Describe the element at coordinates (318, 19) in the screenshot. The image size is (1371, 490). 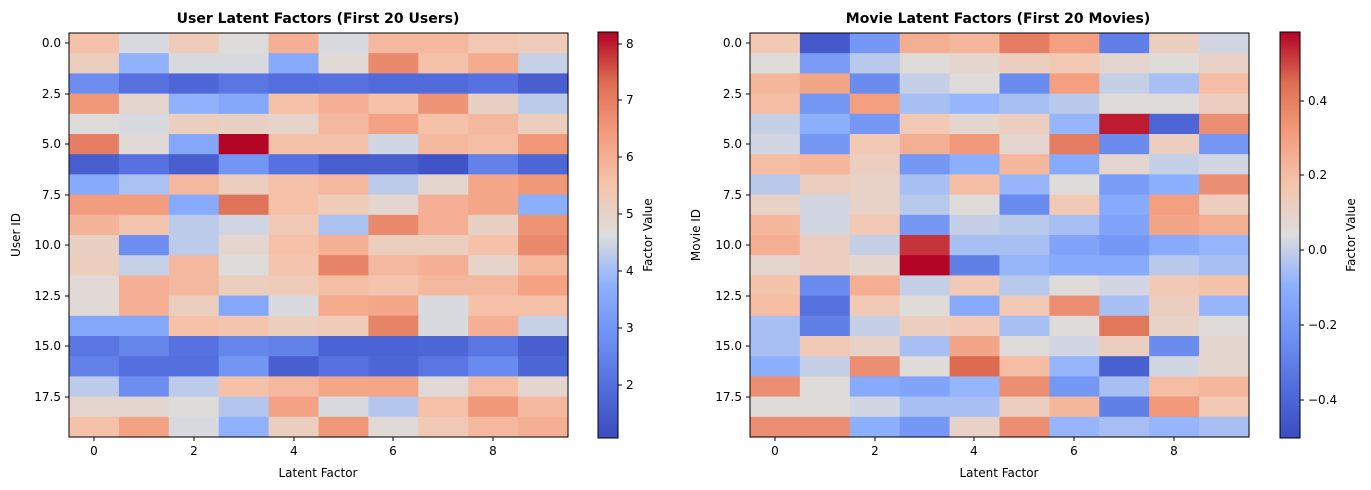
I see `user-chart-title: User Latent Factors (First 20 Users)` at that location.